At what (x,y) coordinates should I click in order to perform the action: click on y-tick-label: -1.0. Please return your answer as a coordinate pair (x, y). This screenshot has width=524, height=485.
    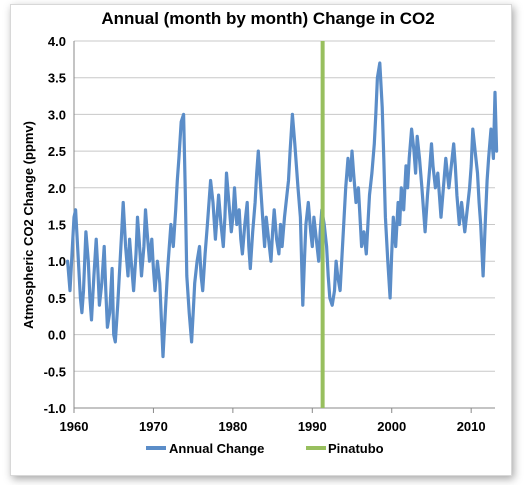
    Looking at the image, I should click on (55, 408).